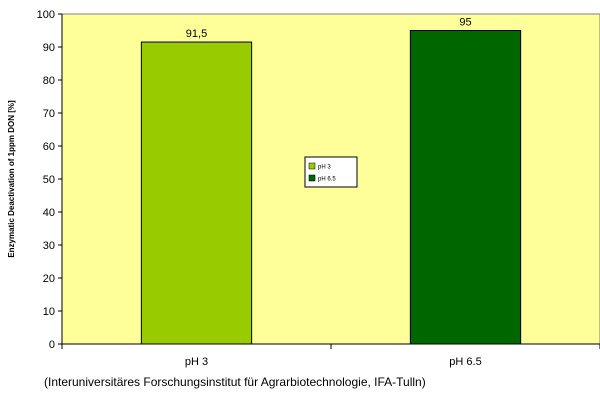 This screenshot has height=397, width=600. What do you see at coordinates (11, 179) in the screenshot?
I see `y-axis-label: Enzymatic Deactivation of 1ppm DON [%]` at bounding box center [11, 179].